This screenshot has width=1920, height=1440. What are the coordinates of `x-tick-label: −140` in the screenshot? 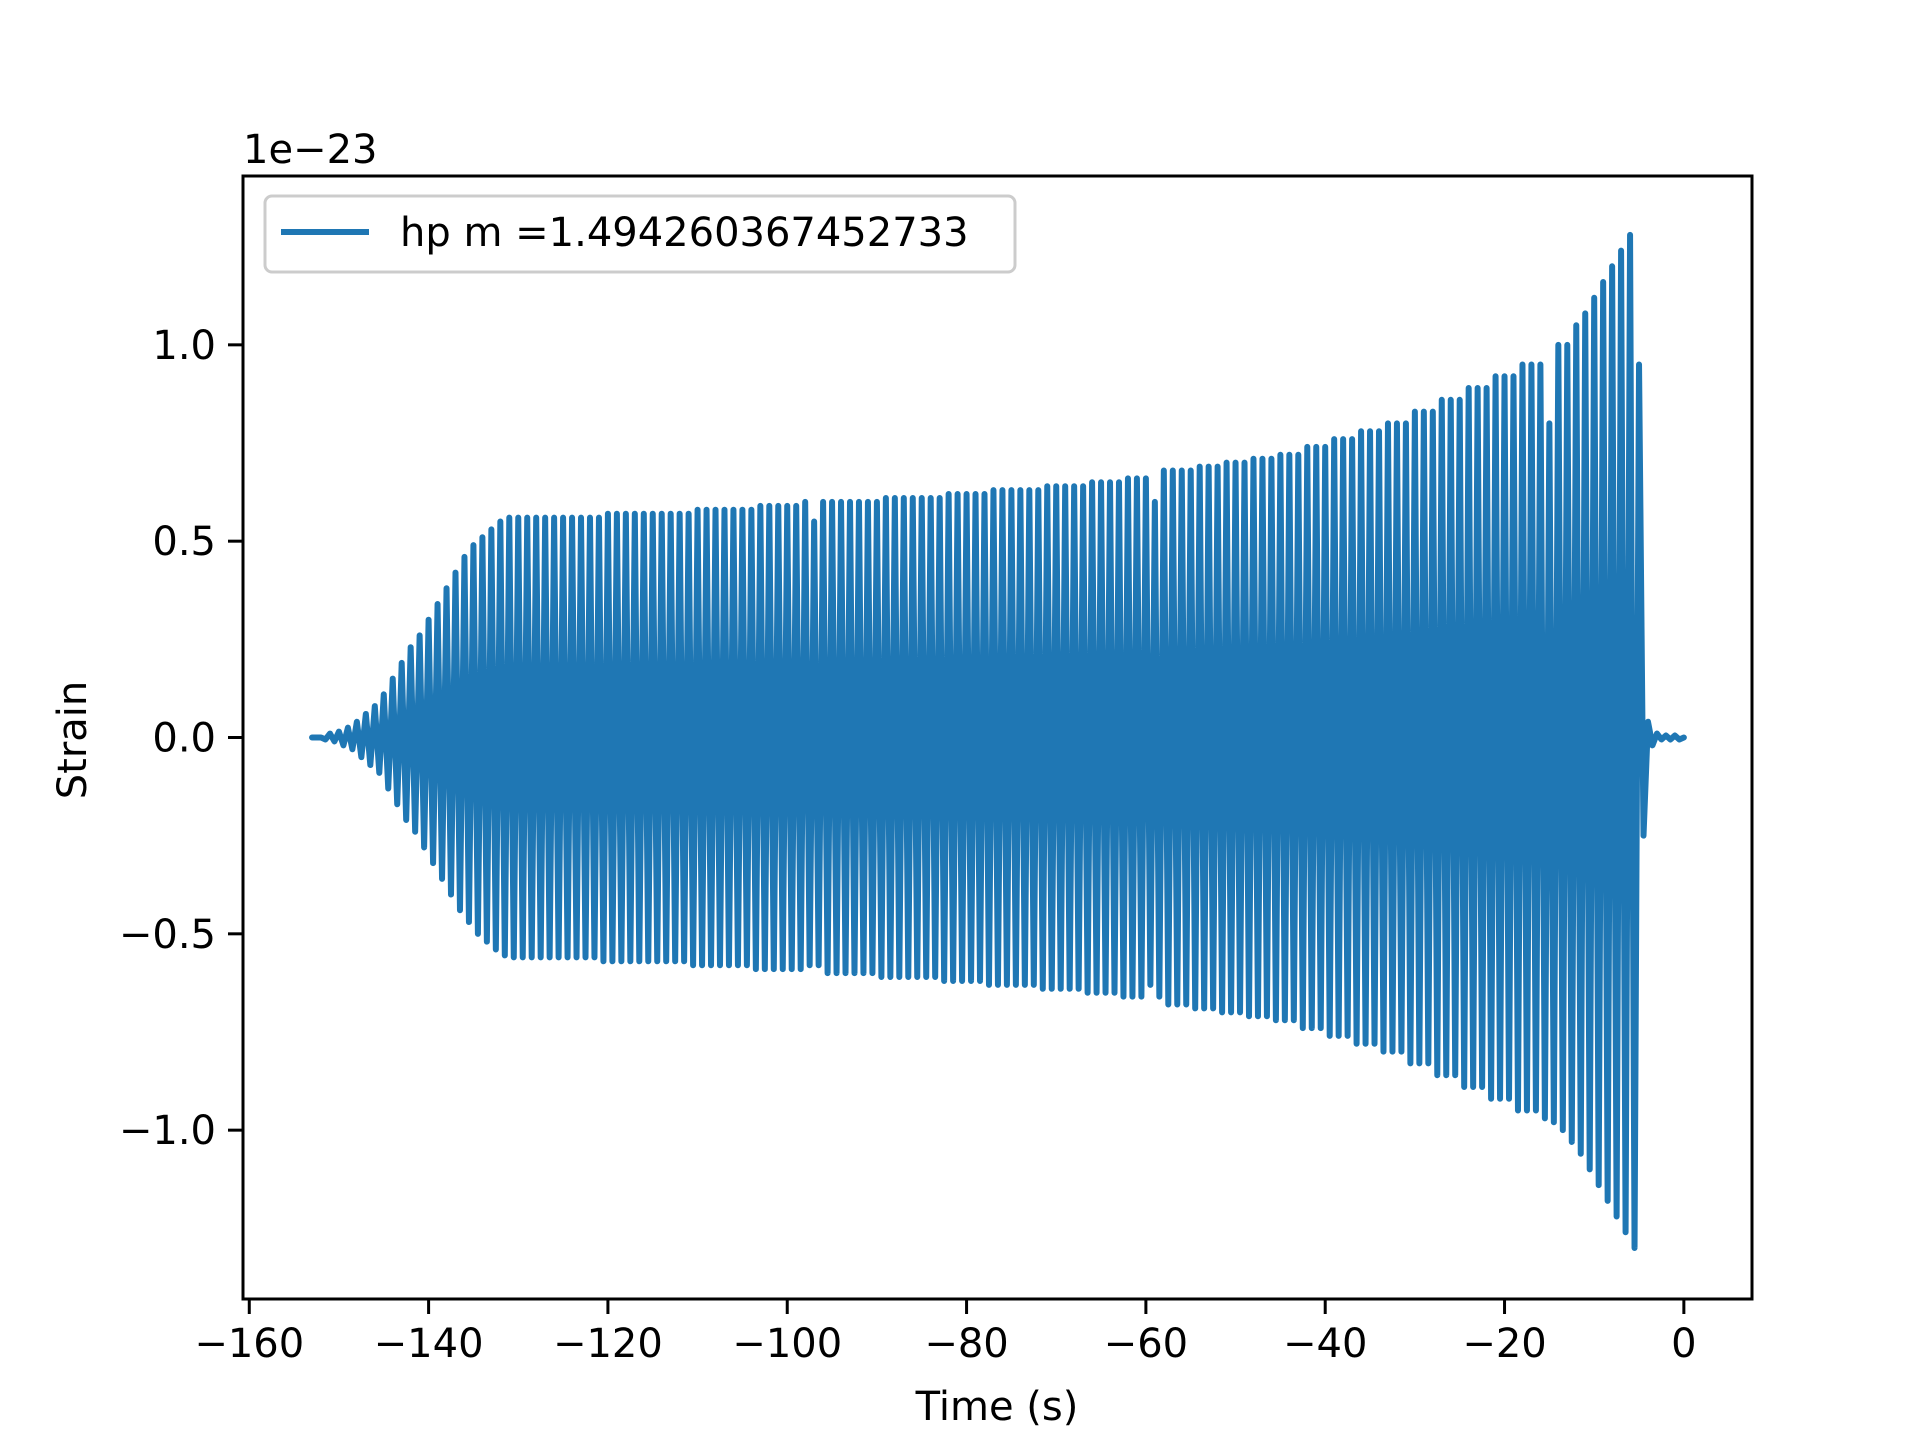 It's located at (429, 1344).